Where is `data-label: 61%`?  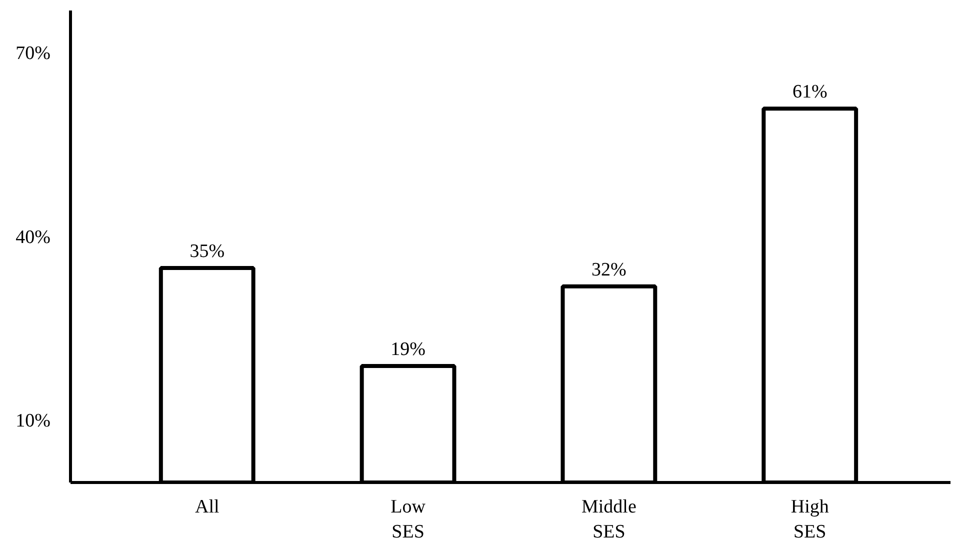 data-label: 61% is located at coordinates (810, 92).